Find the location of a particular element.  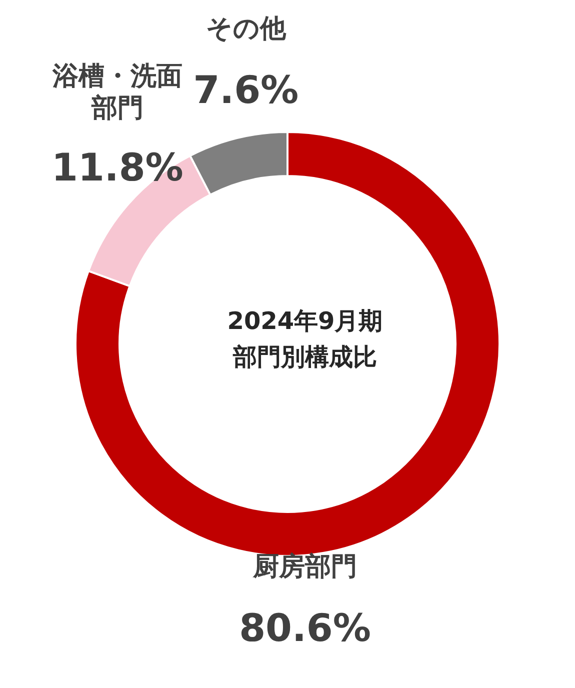

text: 2024年9月期 is located at coordinates (305, 321).